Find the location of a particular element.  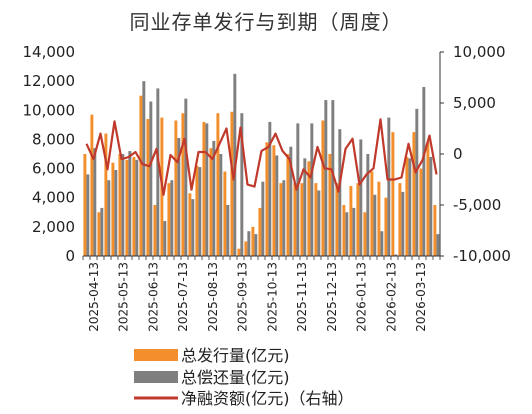

right-tick-label: 10,000 is located at coordinates (479, 52).